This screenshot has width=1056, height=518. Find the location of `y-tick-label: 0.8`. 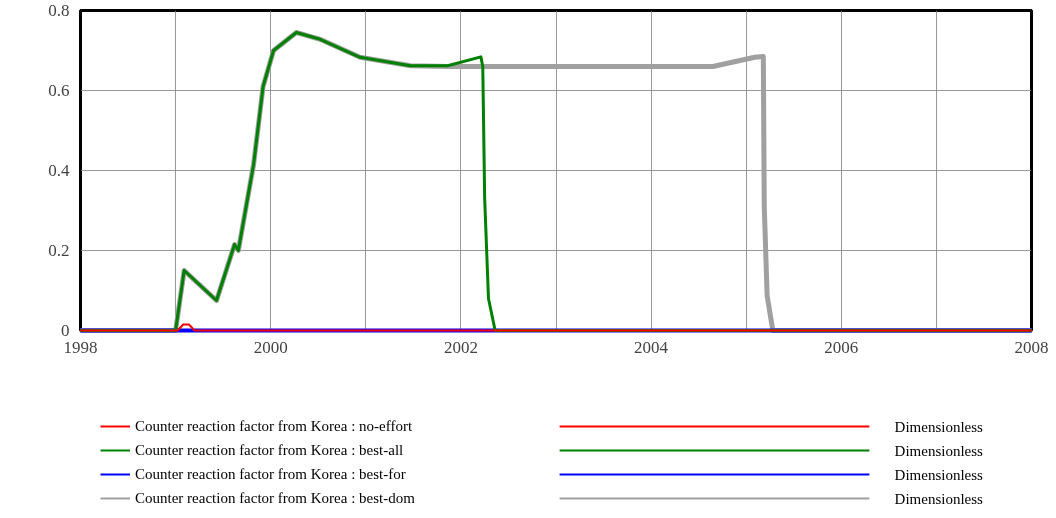

y-tick-label: 0.8 is located at coordinates (59, 10).